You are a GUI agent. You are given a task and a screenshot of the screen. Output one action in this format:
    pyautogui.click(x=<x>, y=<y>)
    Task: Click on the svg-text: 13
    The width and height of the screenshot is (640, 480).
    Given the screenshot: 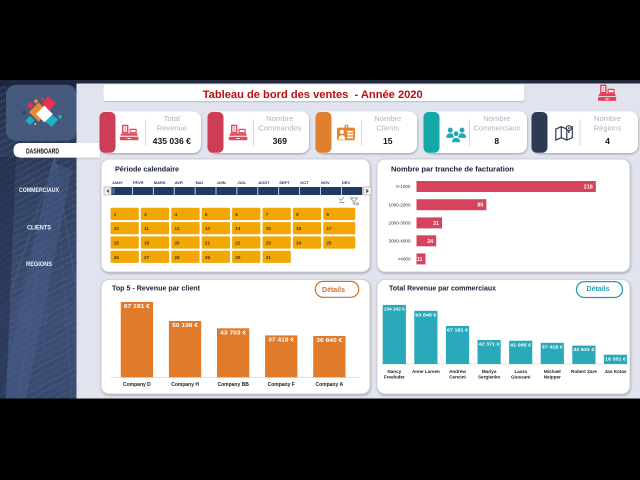 What is the action you would take?
    pyautogui.click(x=208, y=228)
    